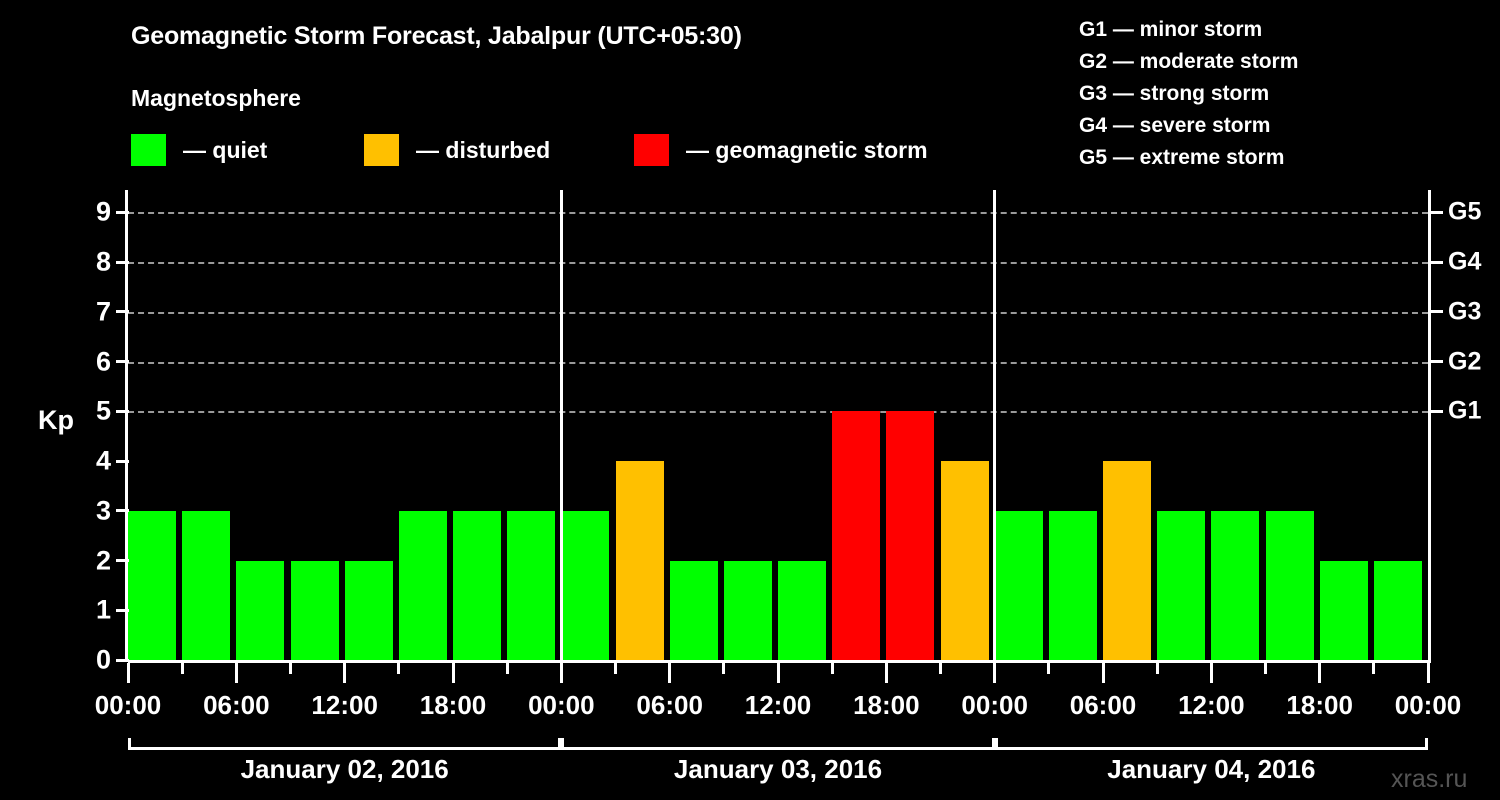 The width and height of the screenshot is (1500, 800). I want to click on g-legend-row-g5: G5 — extreme storm, so click(1182, 157).